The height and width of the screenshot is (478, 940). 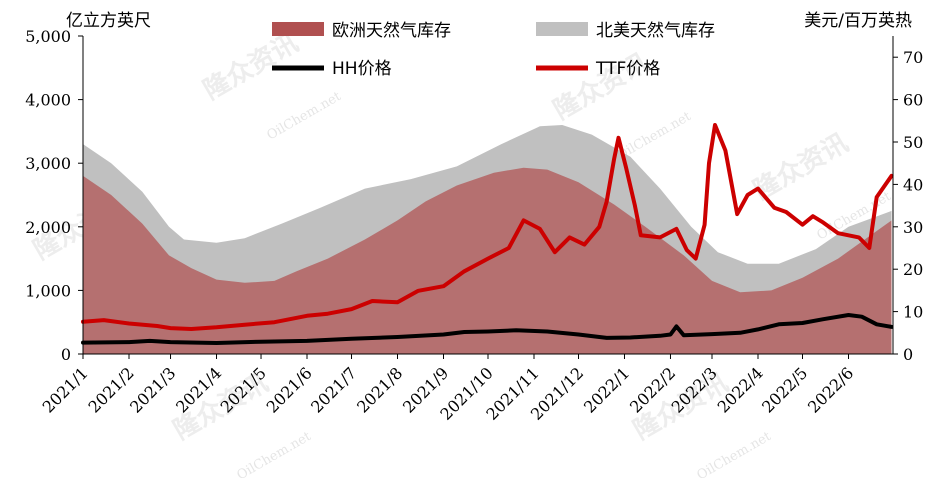 What do you see at coordinates (913, 269) in the screenshot?
I see `y-right-tick-label: 20` at bounding box center [913, 269].